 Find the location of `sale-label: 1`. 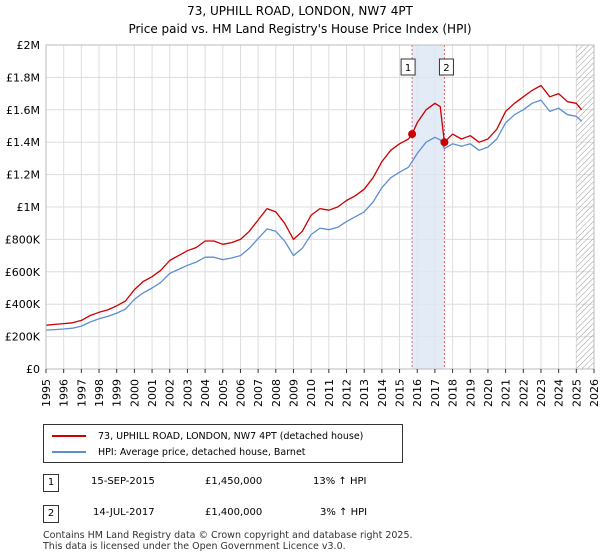

sale-label: 1 is located at coordinates (408, 68).